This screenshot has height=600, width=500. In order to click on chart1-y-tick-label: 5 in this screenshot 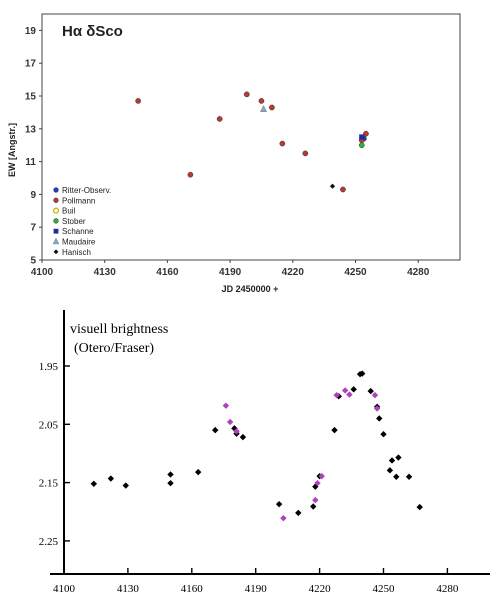, I will do `click(33, 261)`.